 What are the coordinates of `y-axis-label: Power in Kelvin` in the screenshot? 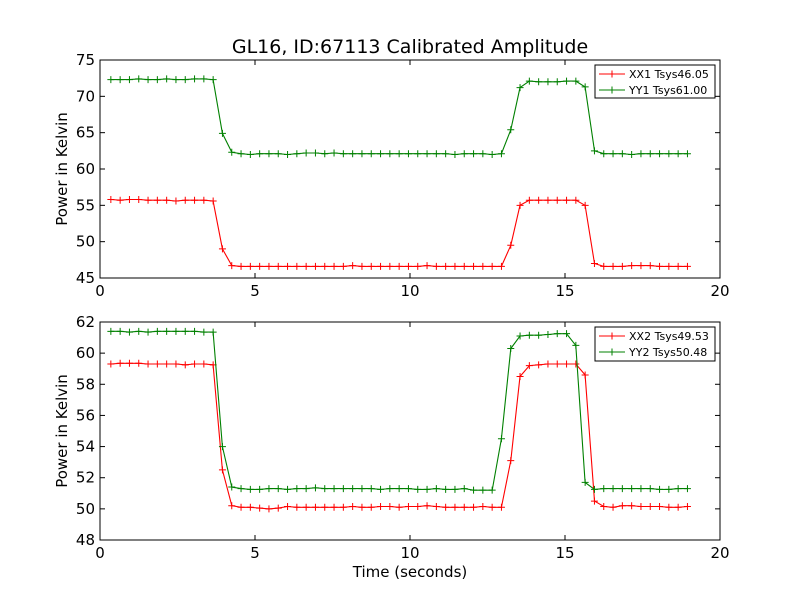 It's located at (62, 431).